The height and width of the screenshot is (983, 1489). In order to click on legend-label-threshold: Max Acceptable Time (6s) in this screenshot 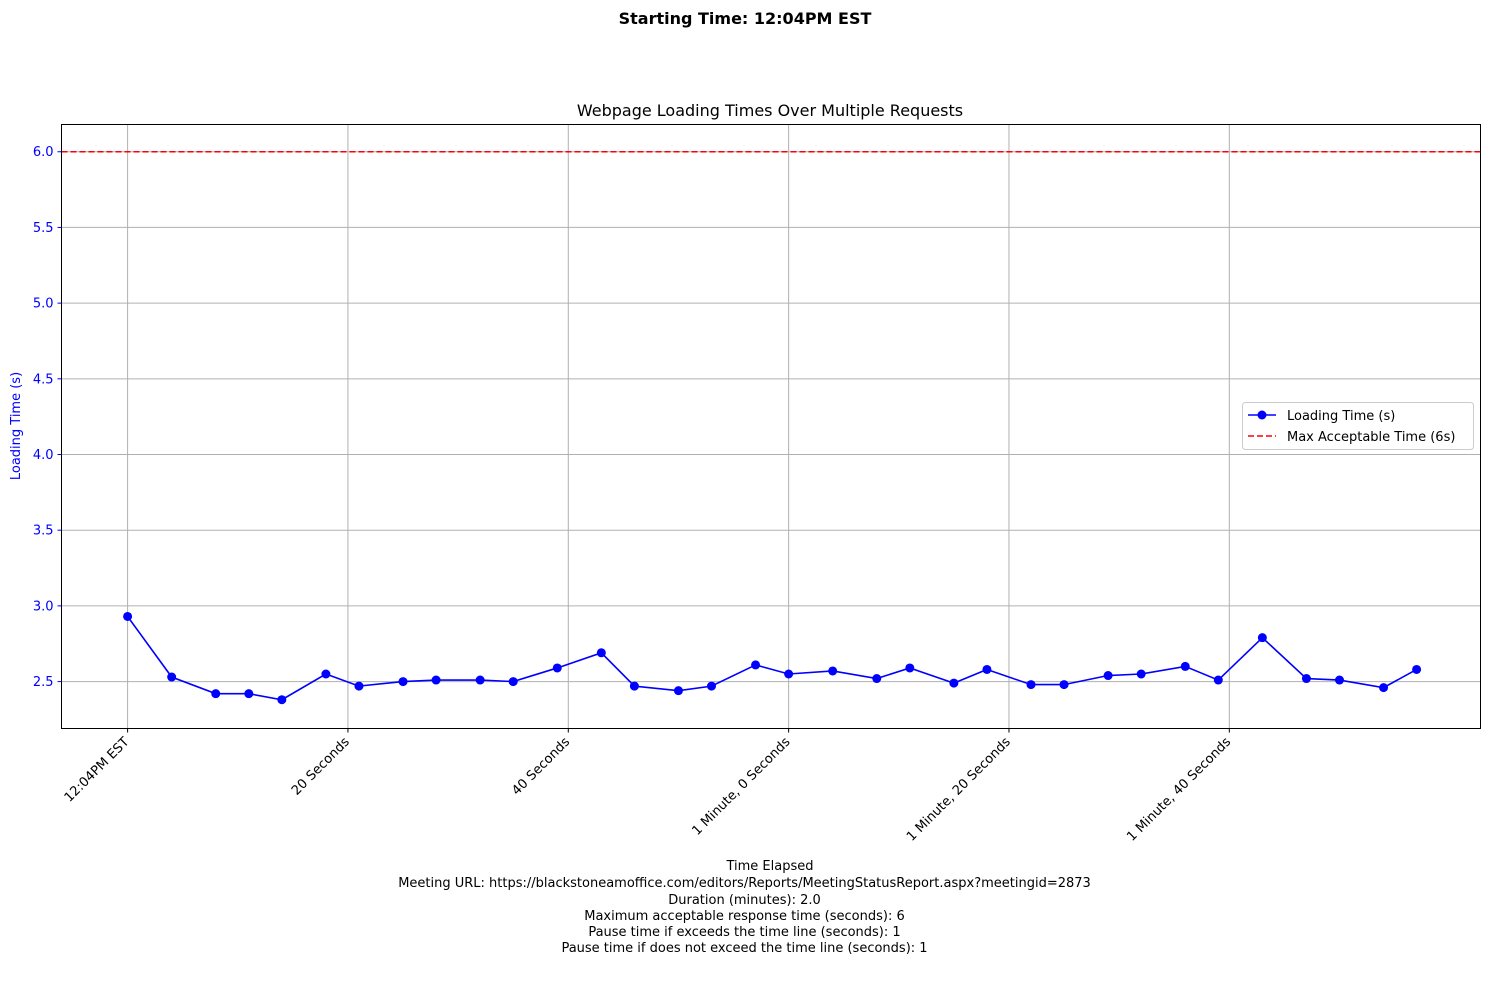, I will do `click(1371, 437)`.